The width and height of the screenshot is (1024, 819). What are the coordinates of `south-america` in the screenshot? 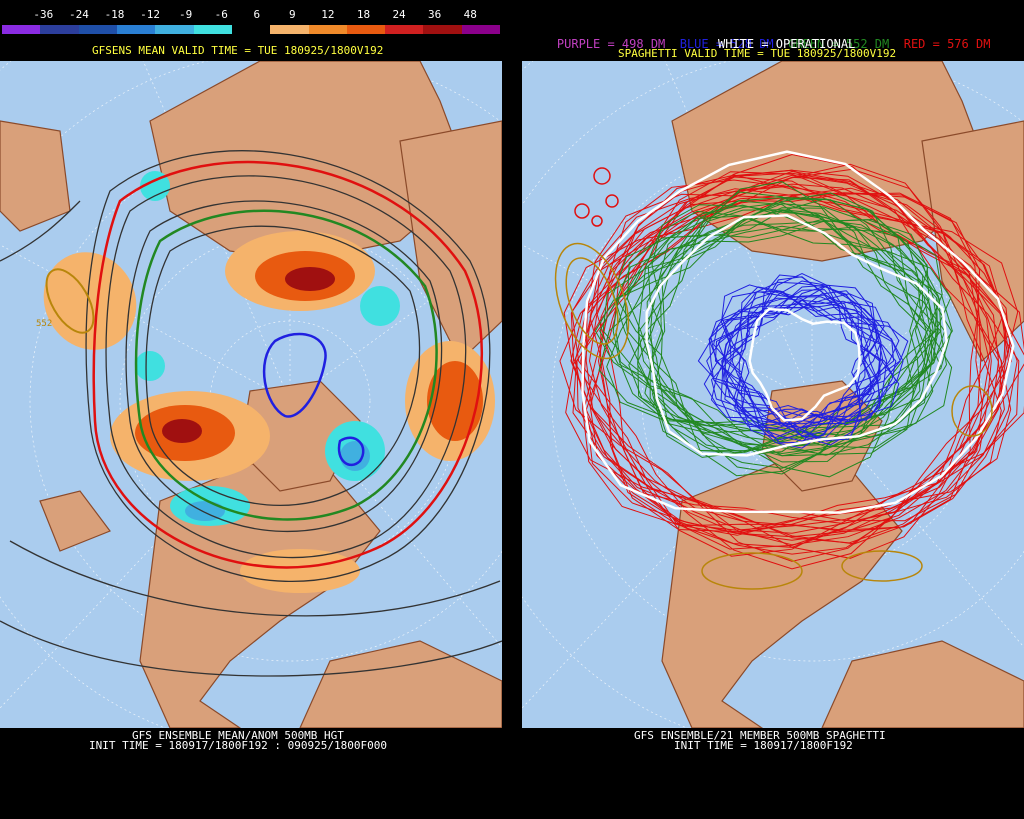 It's located at (400, 684).